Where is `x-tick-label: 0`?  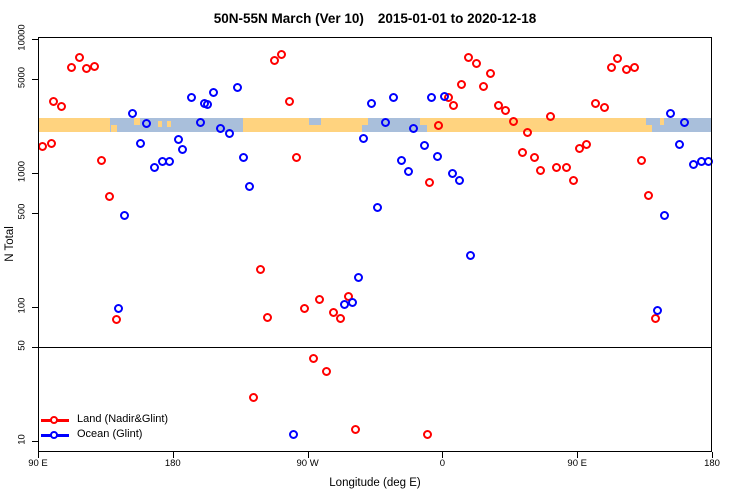
x-tick-label: 0 is located at coordinates (442, 463).